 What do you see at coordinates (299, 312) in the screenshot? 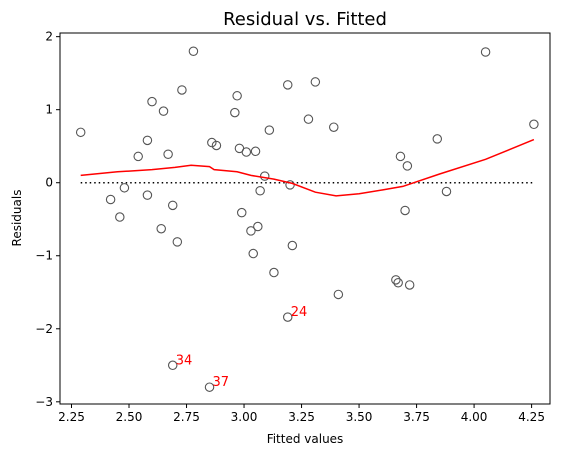
I see `outlier-label: 24` at bounding box center [299, 312].